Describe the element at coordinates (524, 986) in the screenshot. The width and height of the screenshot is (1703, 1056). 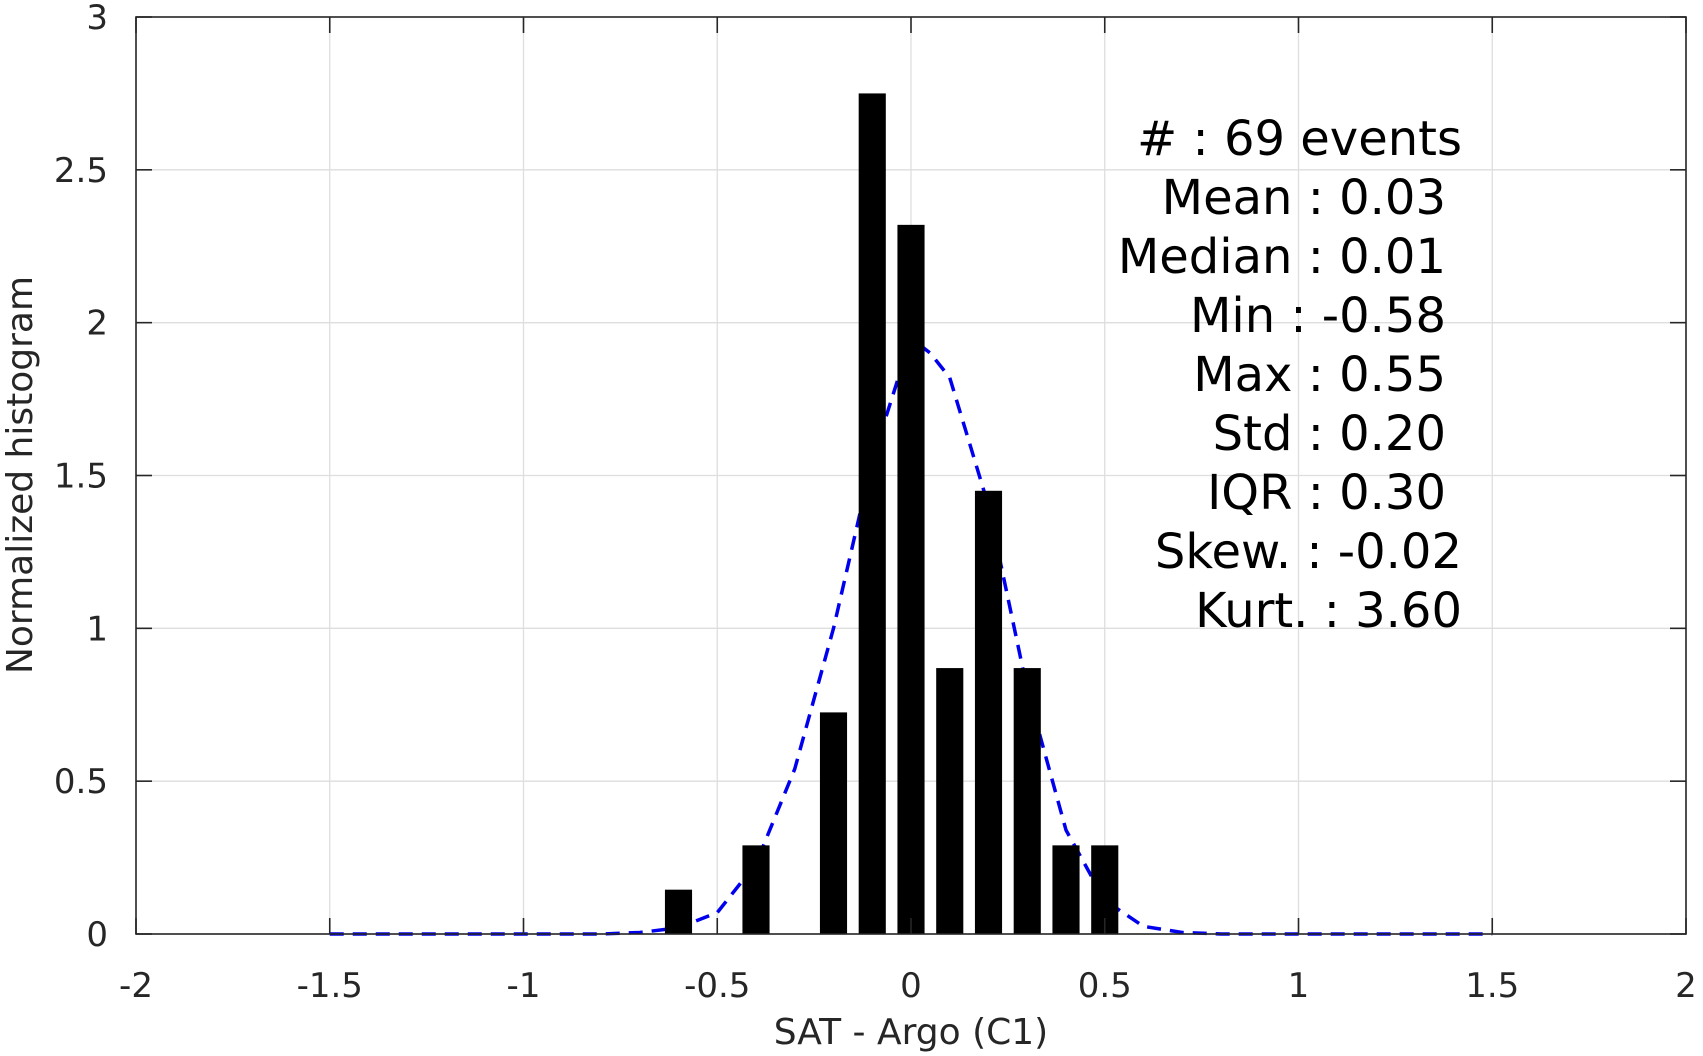
I see `x-tick-label: -1` at that location.